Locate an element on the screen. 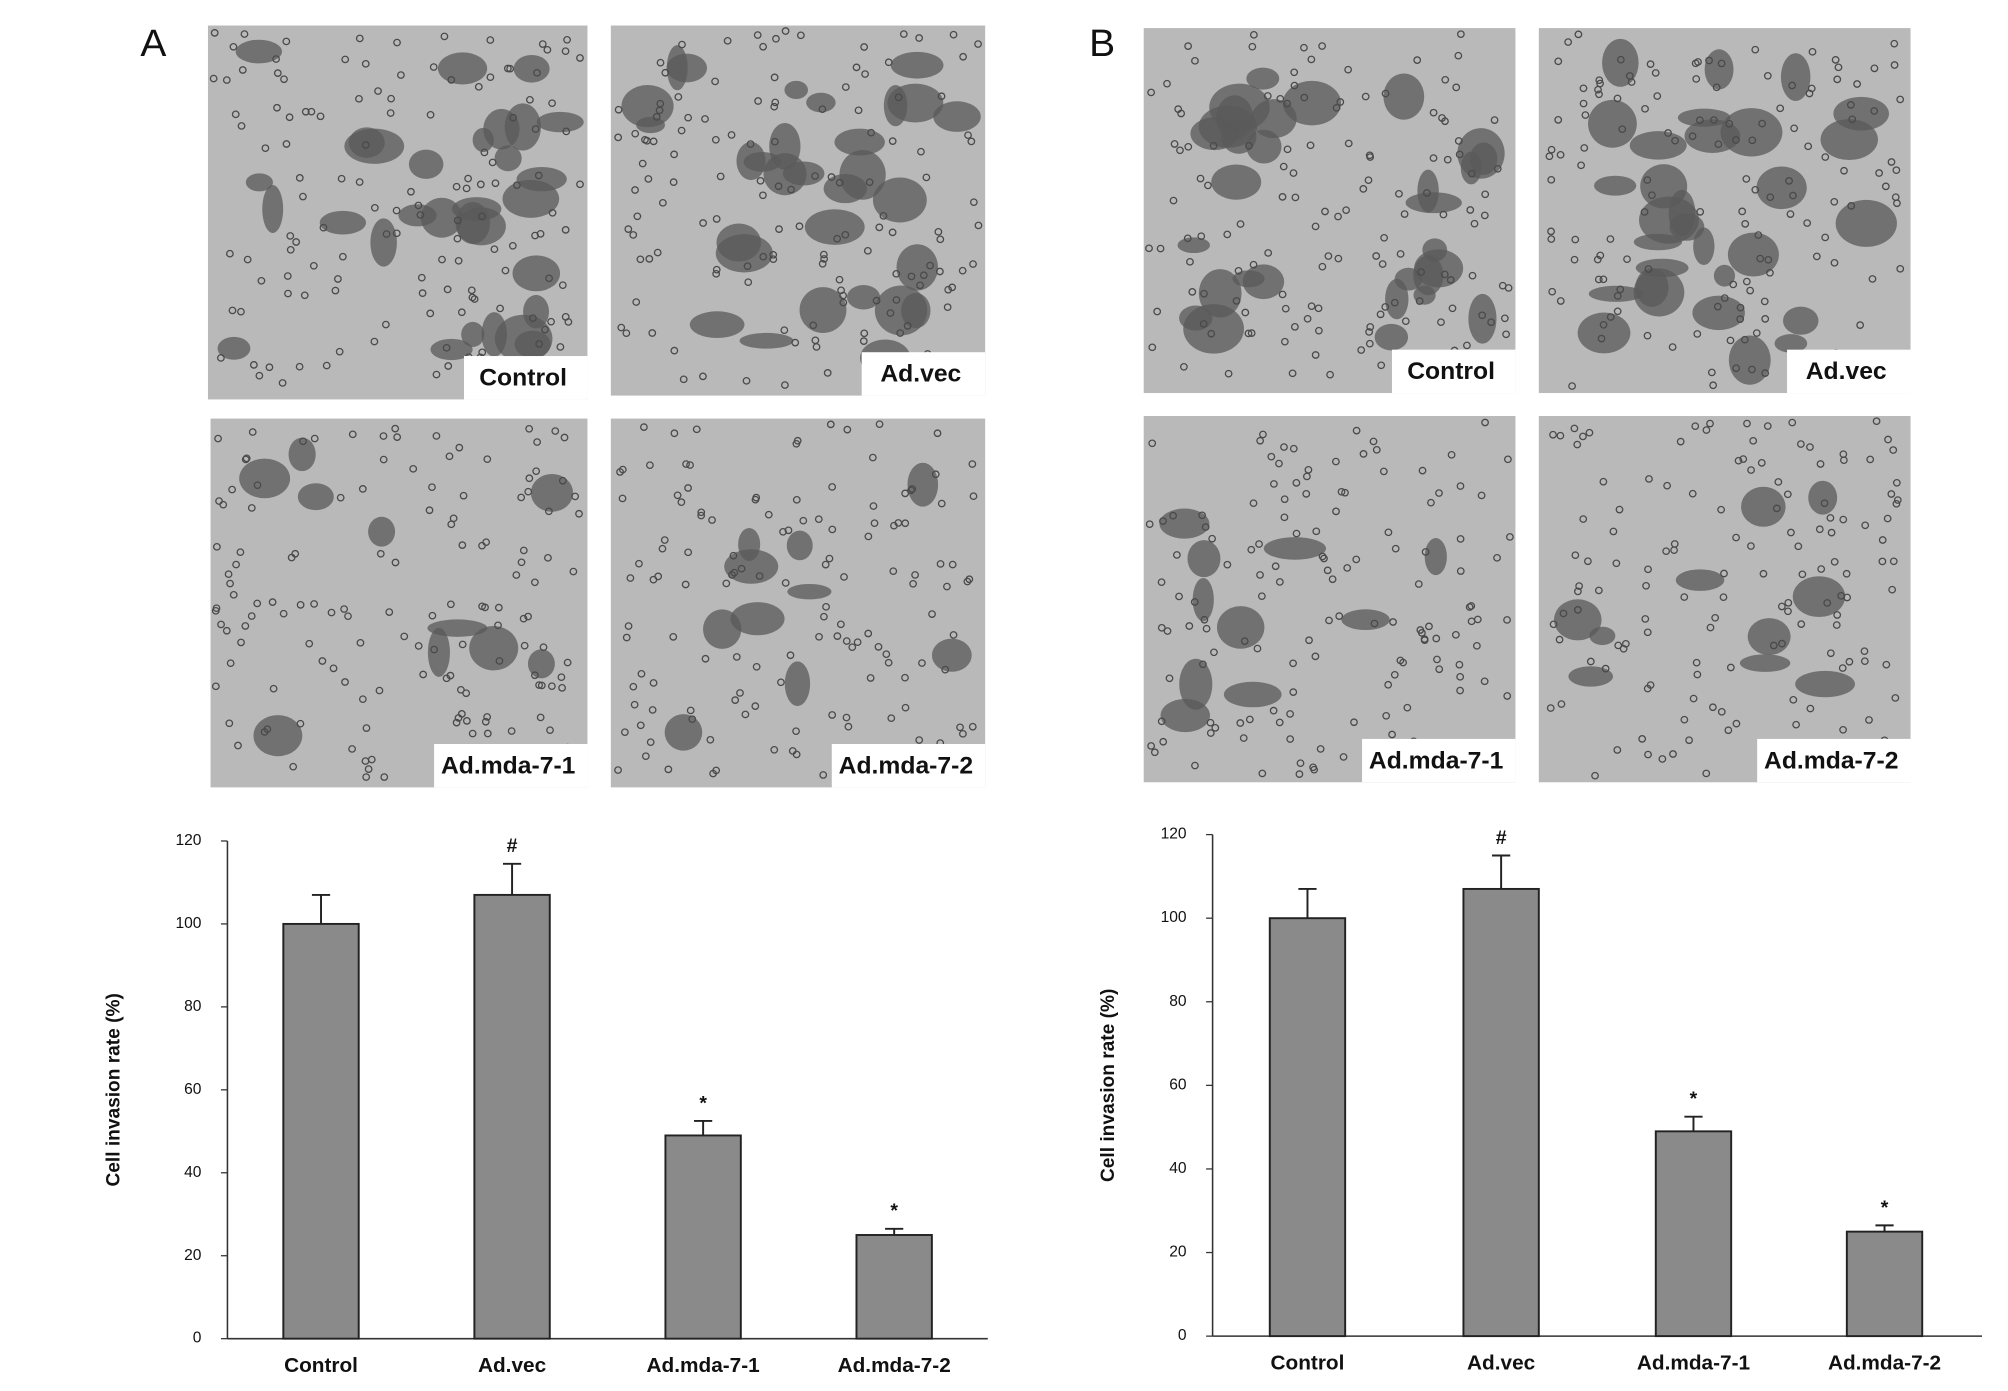 This screenshot has height=1391, width=2008. x-tick-label: Control is located at coordinates (1308, 1363).